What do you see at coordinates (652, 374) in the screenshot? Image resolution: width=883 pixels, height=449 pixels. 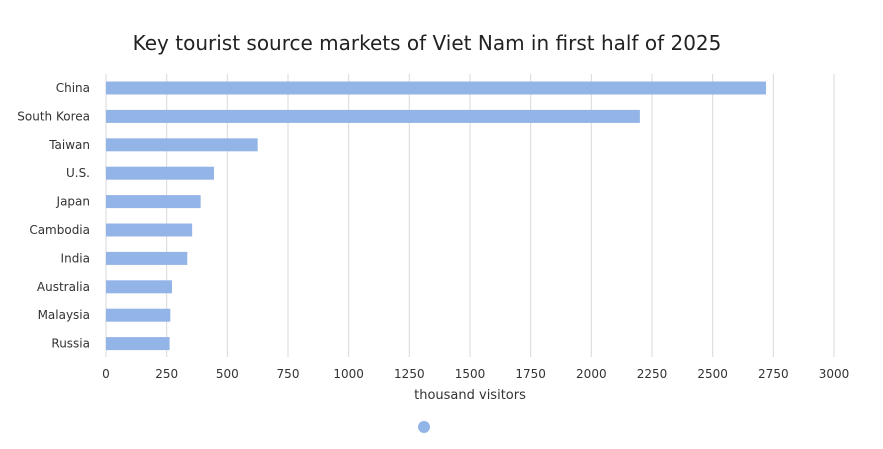 I see `x-tick-label: 2250` at bounding box center [652, 374].